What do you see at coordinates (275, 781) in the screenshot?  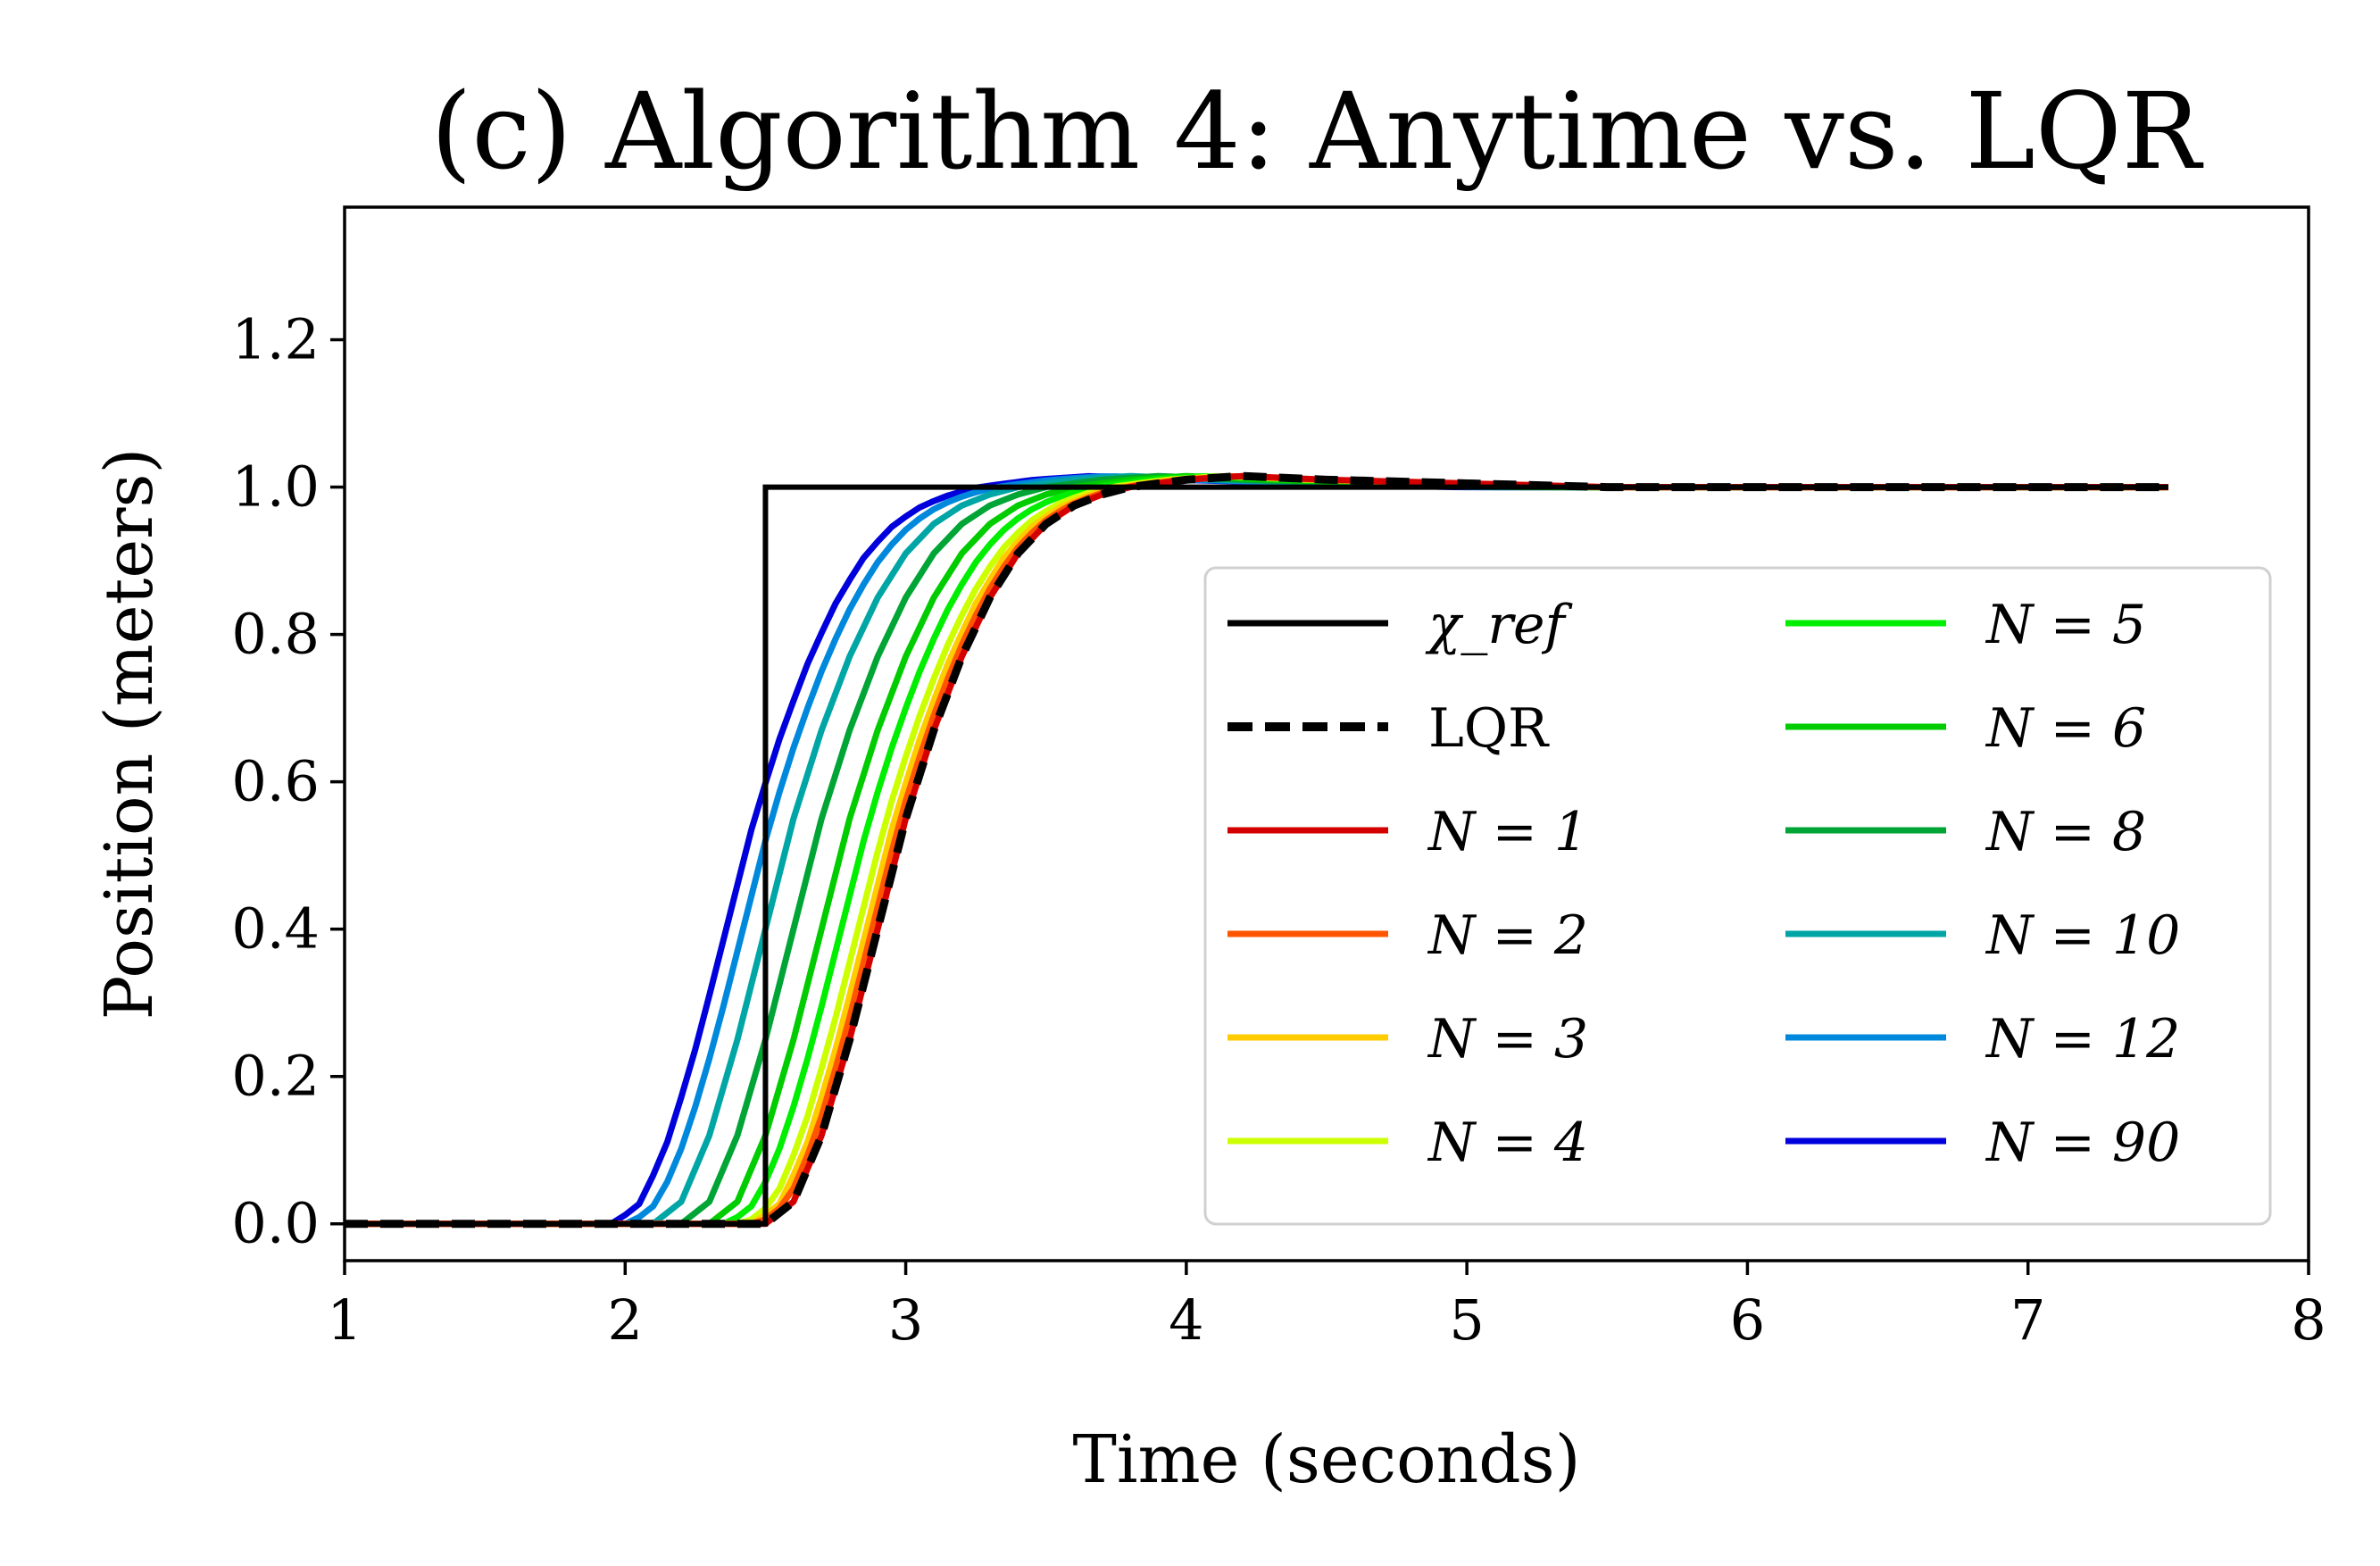 I see `y-tick-label: 0.6` at bounding box center [275, 781].